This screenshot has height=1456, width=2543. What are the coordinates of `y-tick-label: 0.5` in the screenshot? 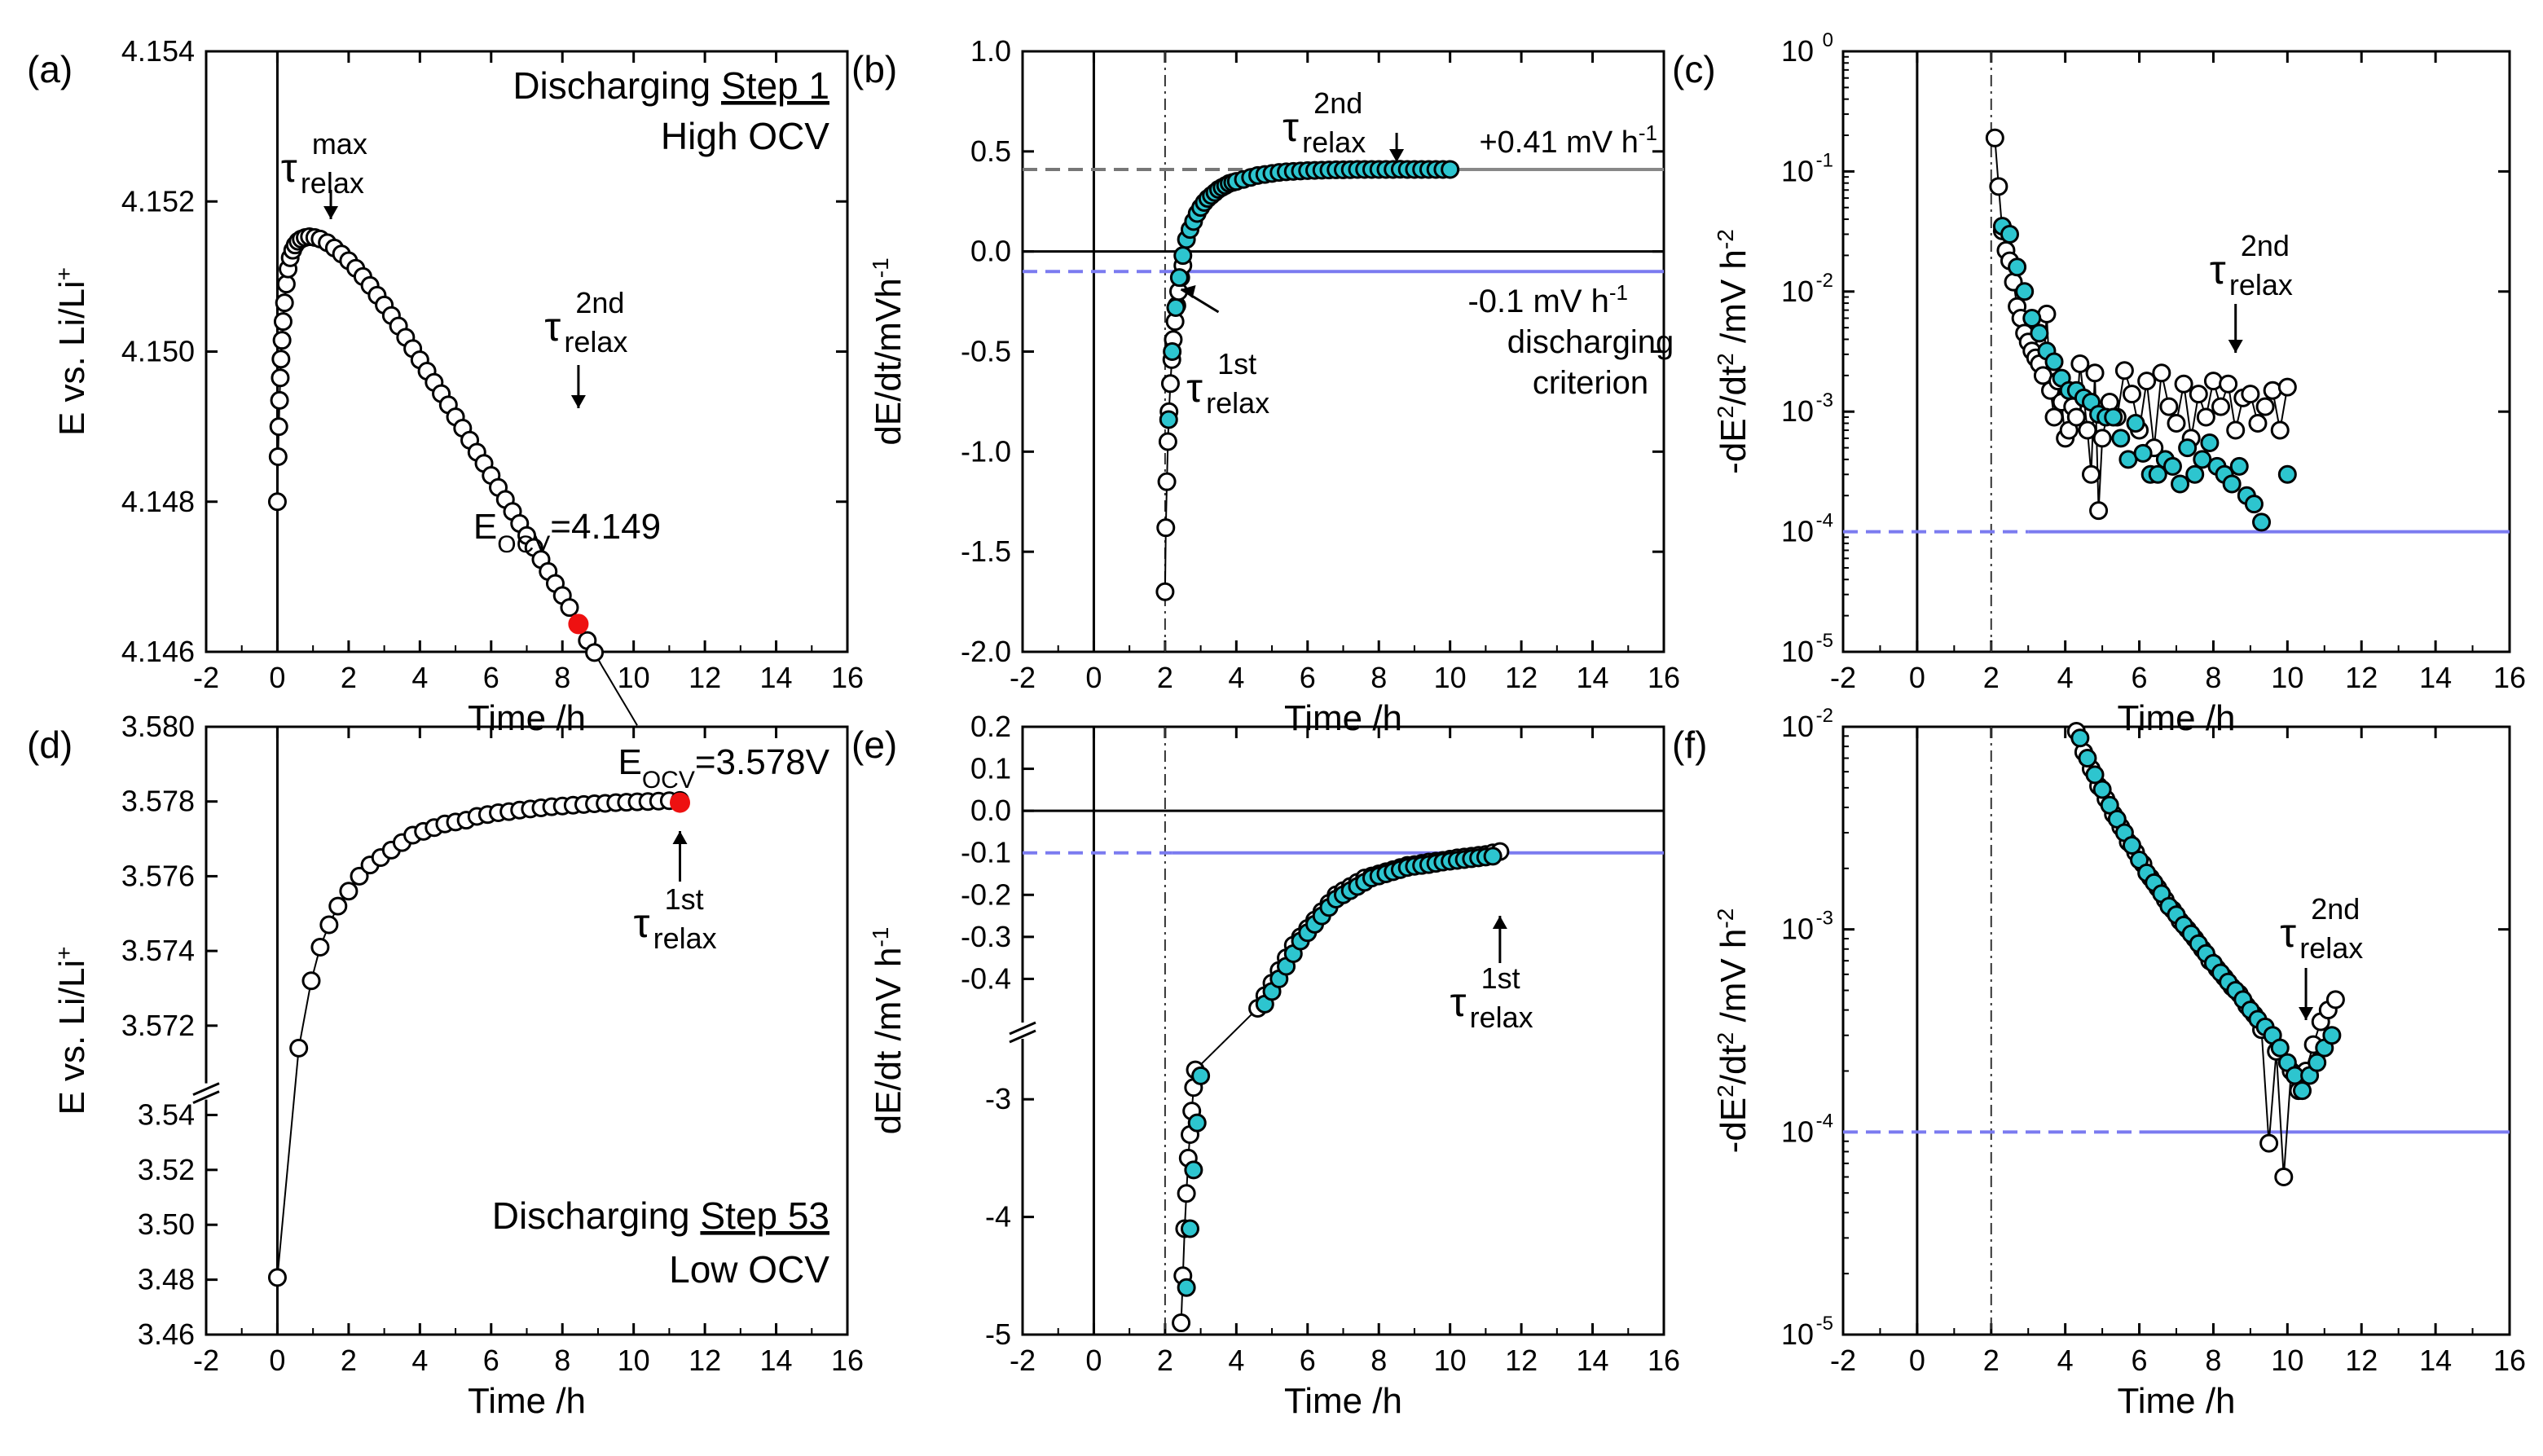 It's located at (990, 151).